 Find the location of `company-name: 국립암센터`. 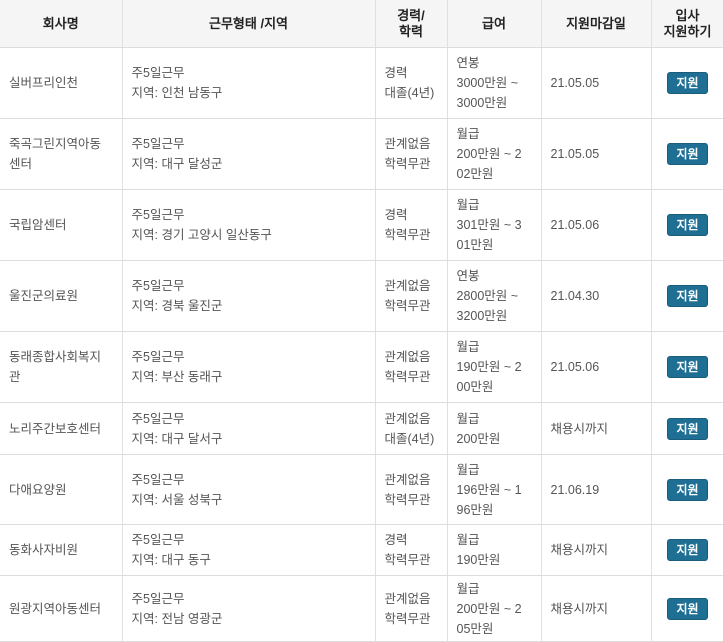

company-name: 국립암센터 is located at coordinates (61, 225).